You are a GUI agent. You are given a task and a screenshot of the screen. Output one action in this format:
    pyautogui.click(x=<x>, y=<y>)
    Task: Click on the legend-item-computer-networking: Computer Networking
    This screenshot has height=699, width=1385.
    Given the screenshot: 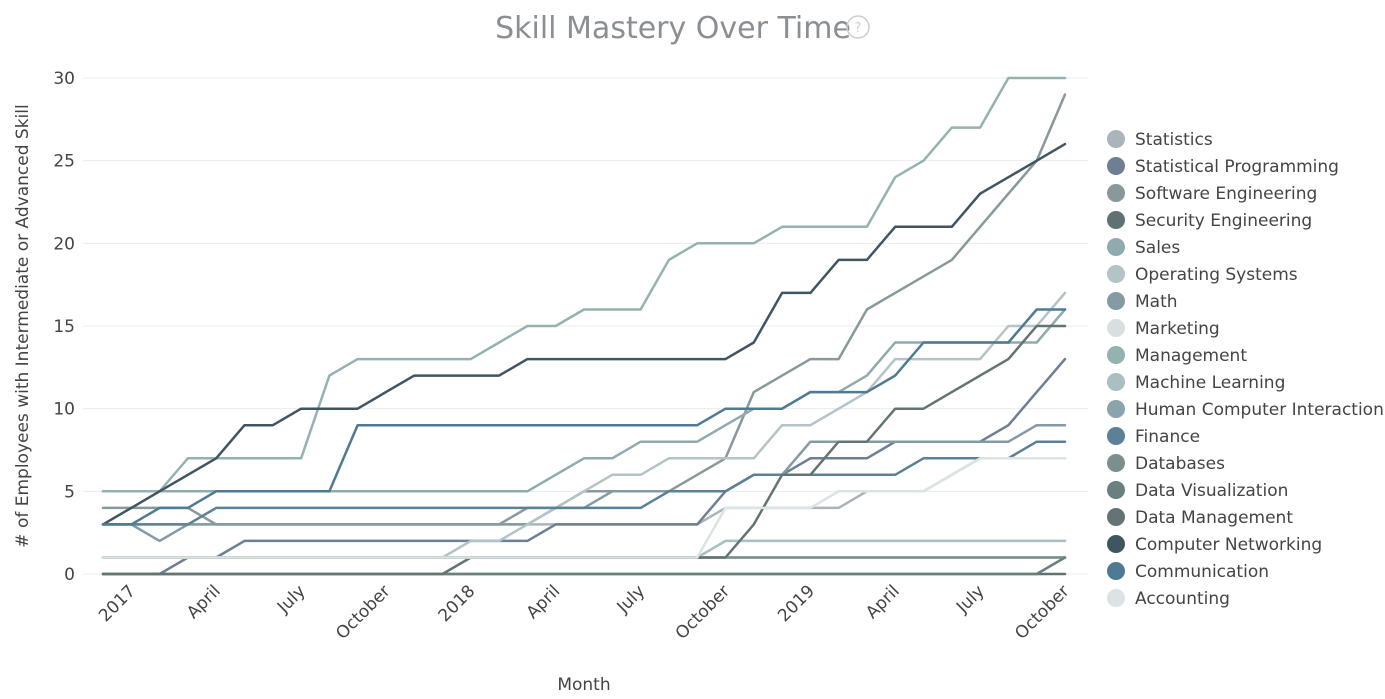 What is the action you would take?
    pyautogui.click(x=1214, y=545)
    